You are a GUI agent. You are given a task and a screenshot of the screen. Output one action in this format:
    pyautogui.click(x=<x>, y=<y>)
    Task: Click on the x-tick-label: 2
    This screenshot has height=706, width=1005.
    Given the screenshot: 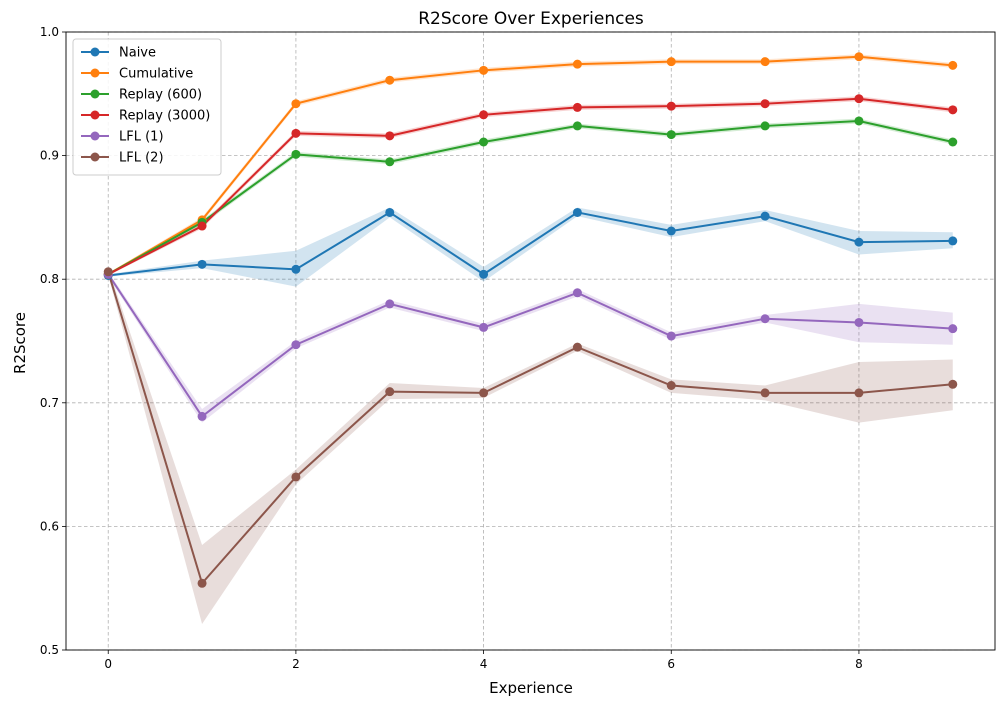 What is the action you would take?
    pyautogui.click(x=296, y=664)
    